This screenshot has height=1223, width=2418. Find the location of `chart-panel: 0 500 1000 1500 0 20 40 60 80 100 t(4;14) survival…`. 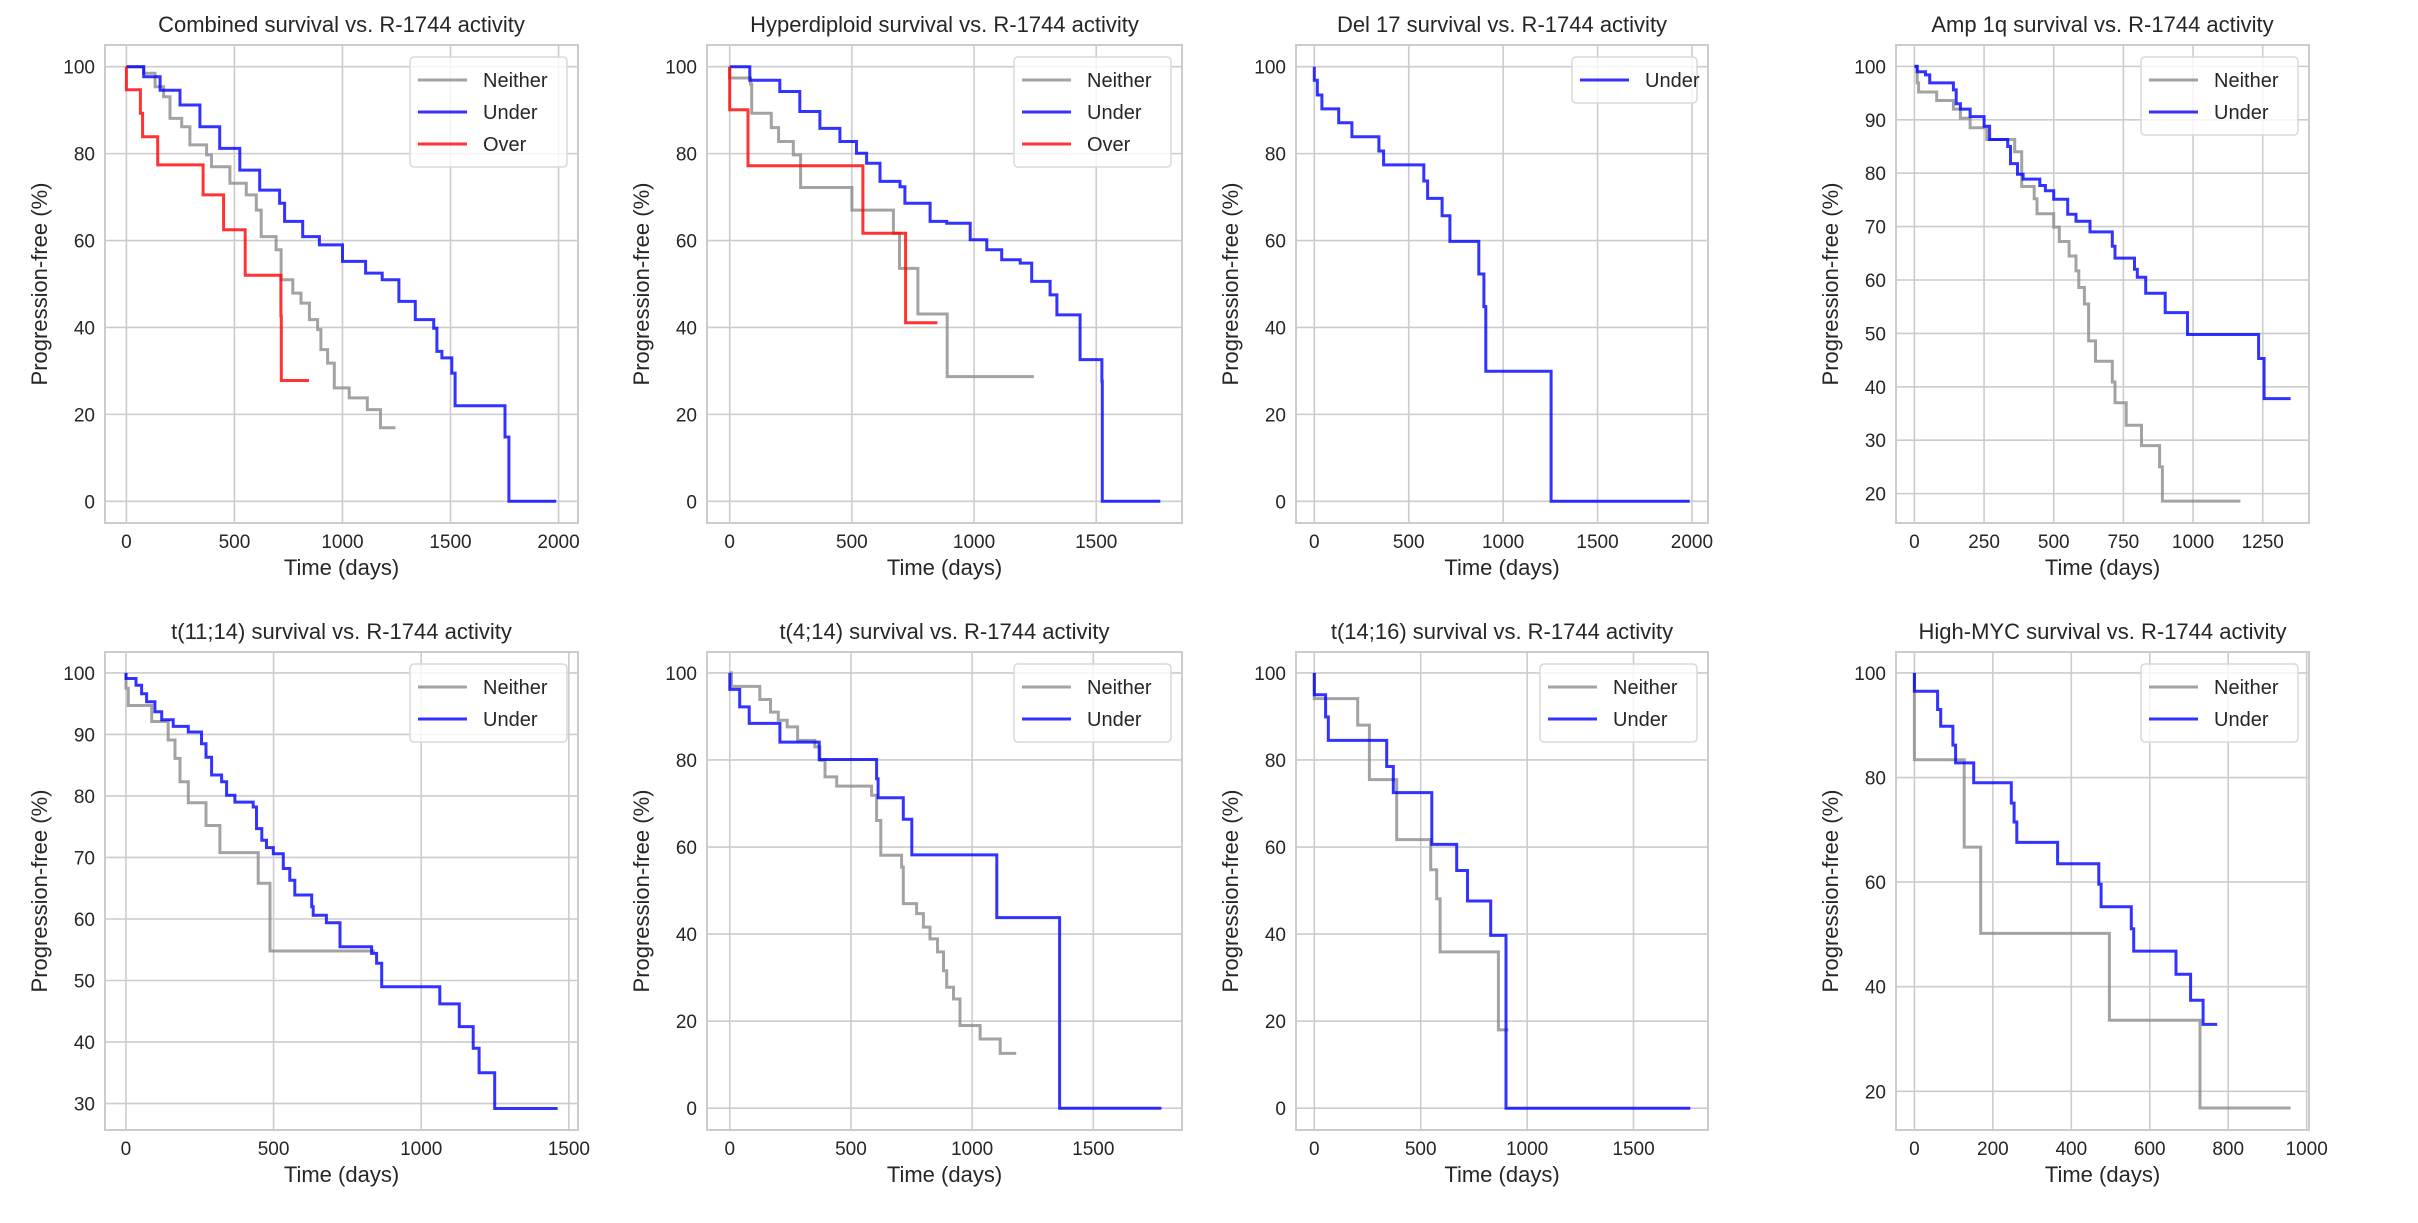

chart-panel: 0 500 1000 1500 0 20 40 60 80 100 t(4;14) survival… is located at coordinates (906, 903).